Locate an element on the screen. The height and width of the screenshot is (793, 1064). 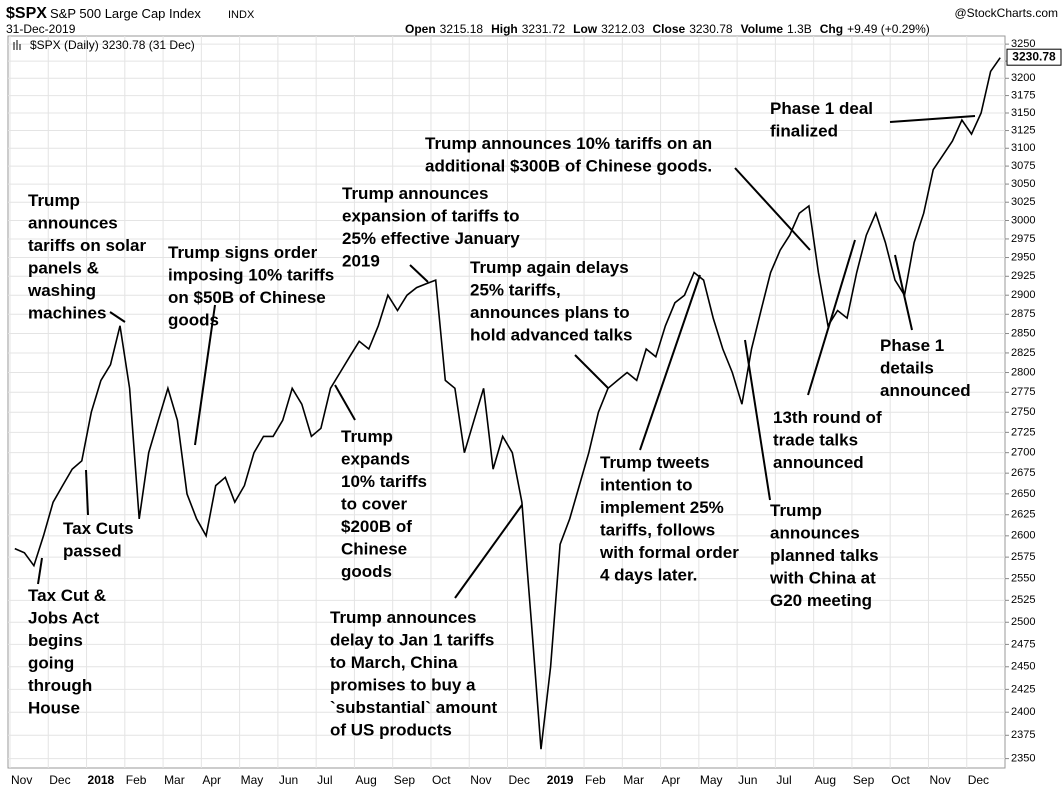
annotation-line: announces plans to is located at coordinates (550, 312).